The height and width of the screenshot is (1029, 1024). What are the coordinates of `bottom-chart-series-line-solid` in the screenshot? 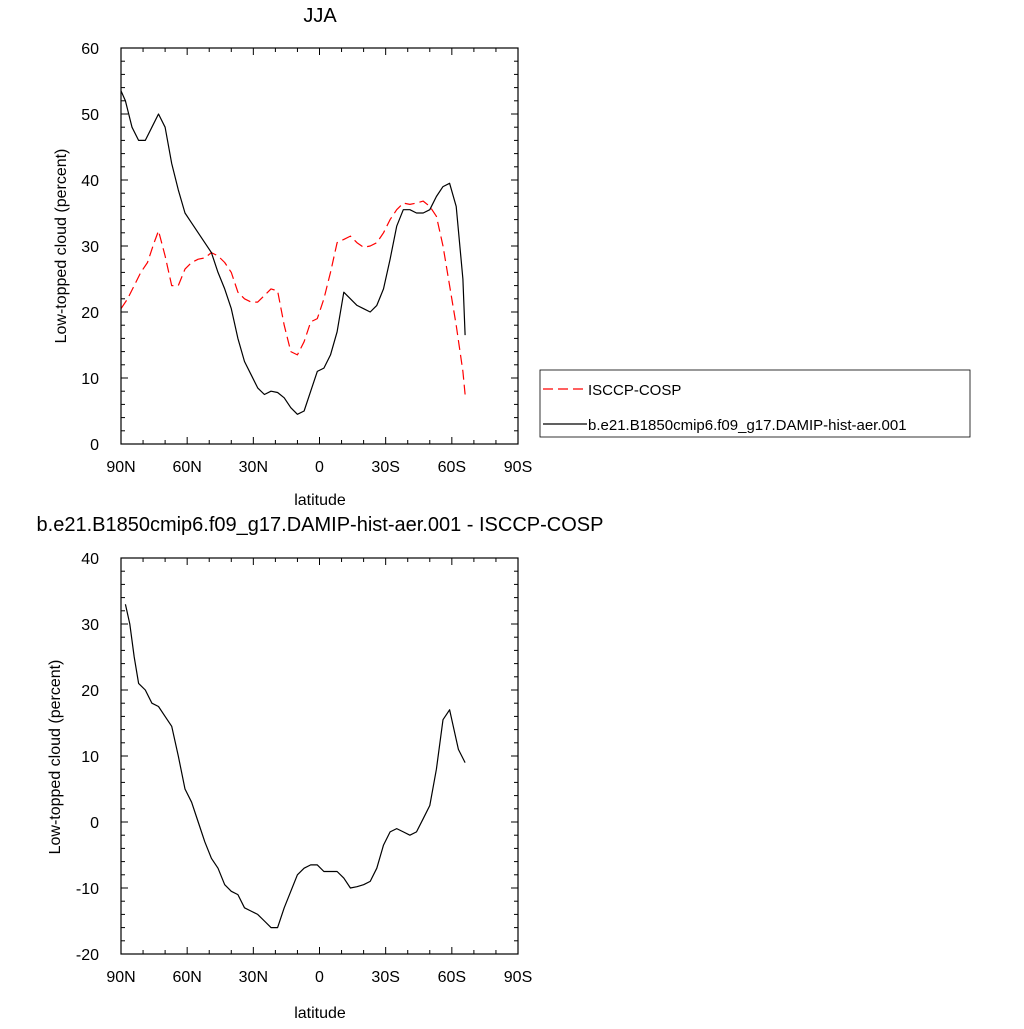 It's located at (295, 766).